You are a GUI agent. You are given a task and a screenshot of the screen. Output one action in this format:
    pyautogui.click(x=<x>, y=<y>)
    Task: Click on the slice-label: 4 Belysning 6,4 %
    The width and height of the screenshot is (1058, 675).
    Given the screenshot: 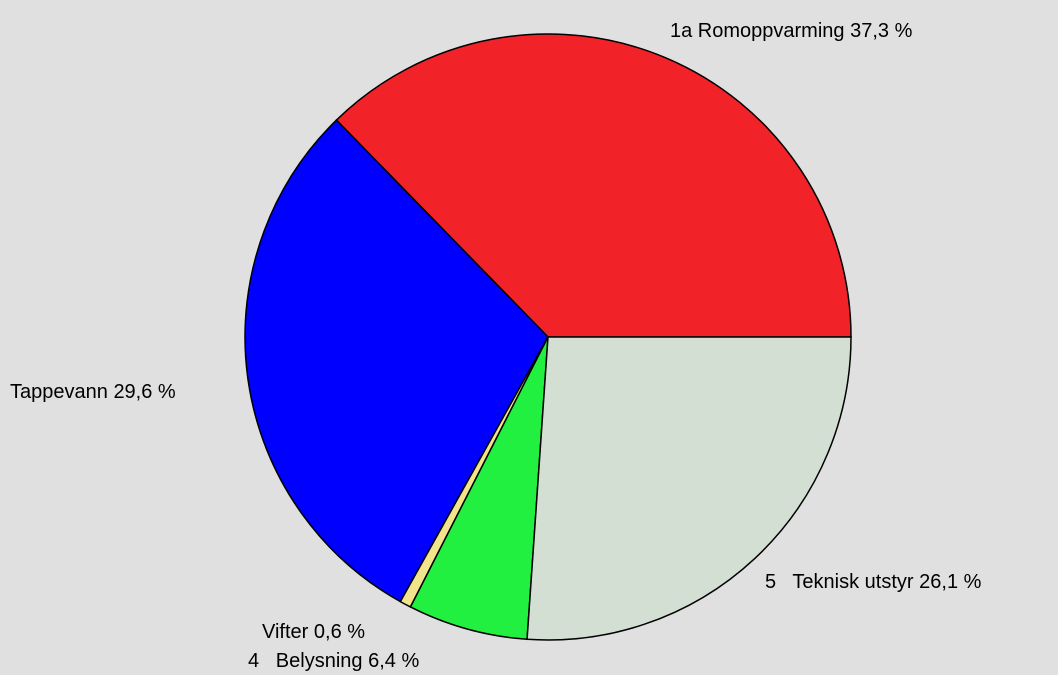 What is the action you would take?
    pyautogui.click(x=333, y=661)
    